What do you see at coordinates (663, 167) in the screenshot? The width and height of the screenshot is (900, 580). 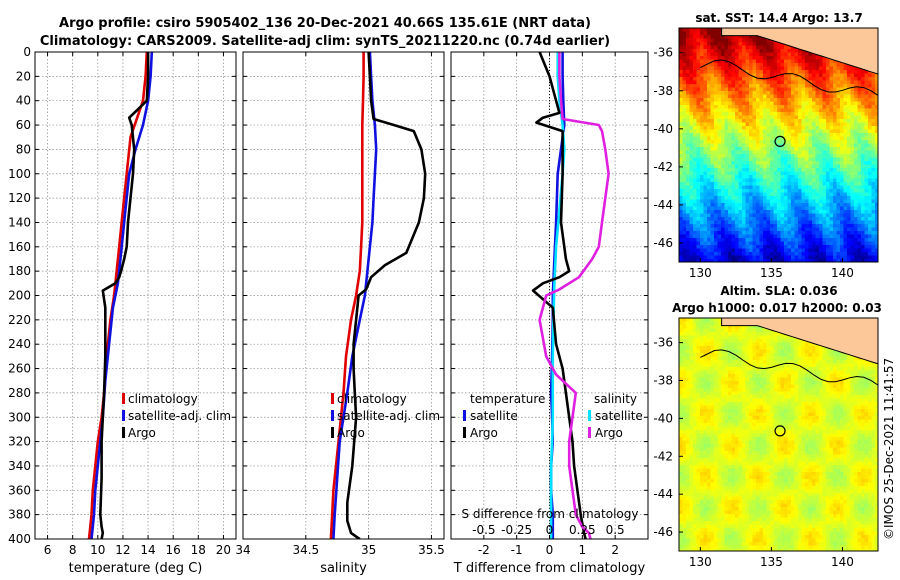 I see `map-y-tick-label: -42` at bounding box center [663, 167].